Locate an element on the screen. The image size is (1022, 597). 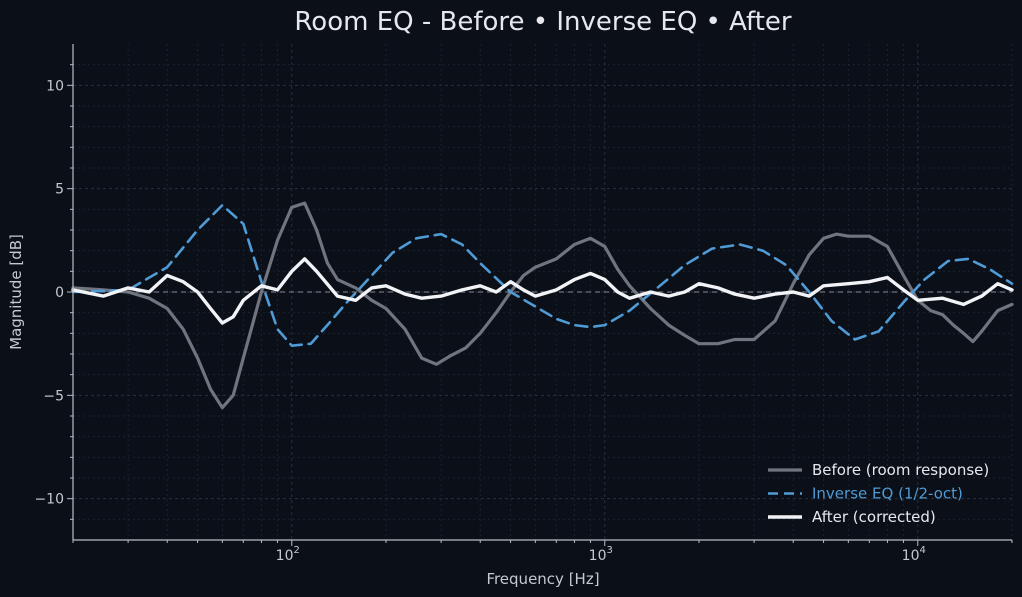
y-axis-label: Magnitude [dB] is located at coordinates (16, 292).